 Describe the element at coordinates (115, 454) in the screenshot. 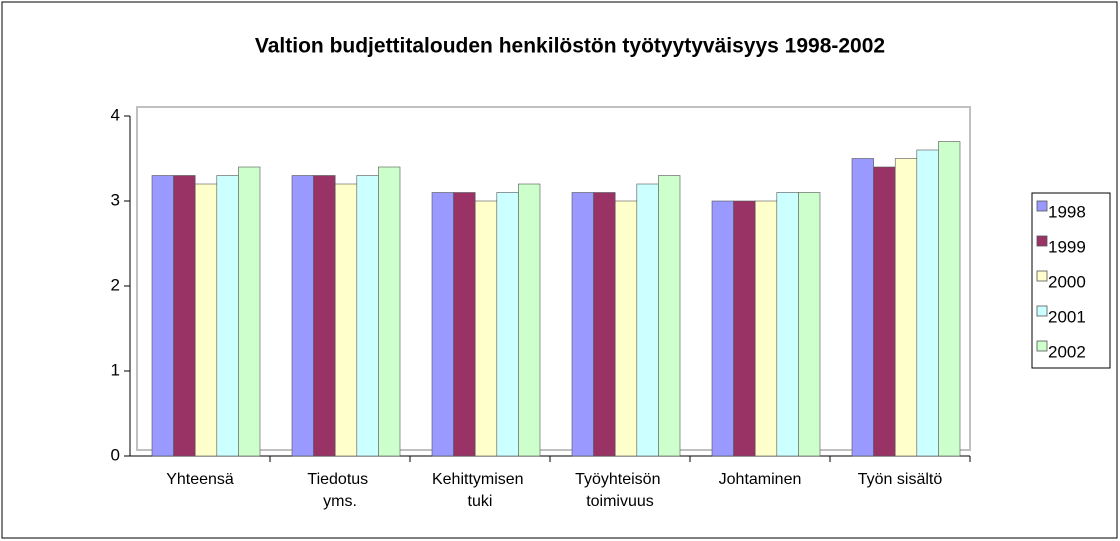

I see `y-tick-label: 0` at that location.